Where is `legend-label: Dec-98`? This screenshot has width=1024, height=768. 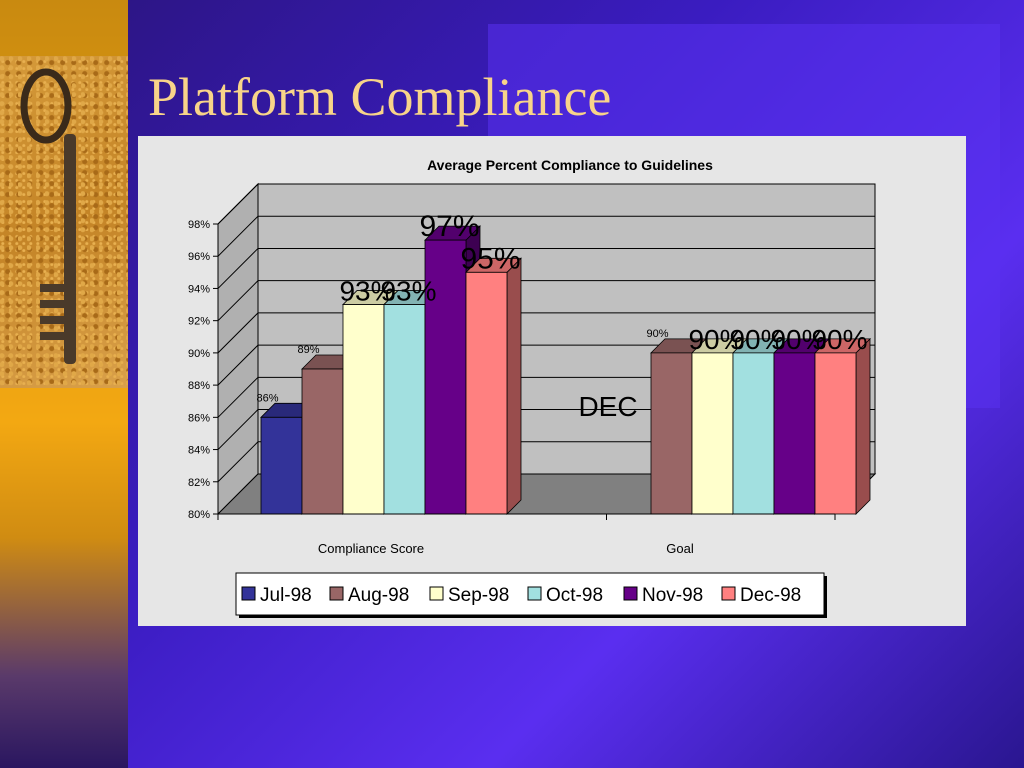
legend-label: Dec-98 is located at coordinates (770, 595).